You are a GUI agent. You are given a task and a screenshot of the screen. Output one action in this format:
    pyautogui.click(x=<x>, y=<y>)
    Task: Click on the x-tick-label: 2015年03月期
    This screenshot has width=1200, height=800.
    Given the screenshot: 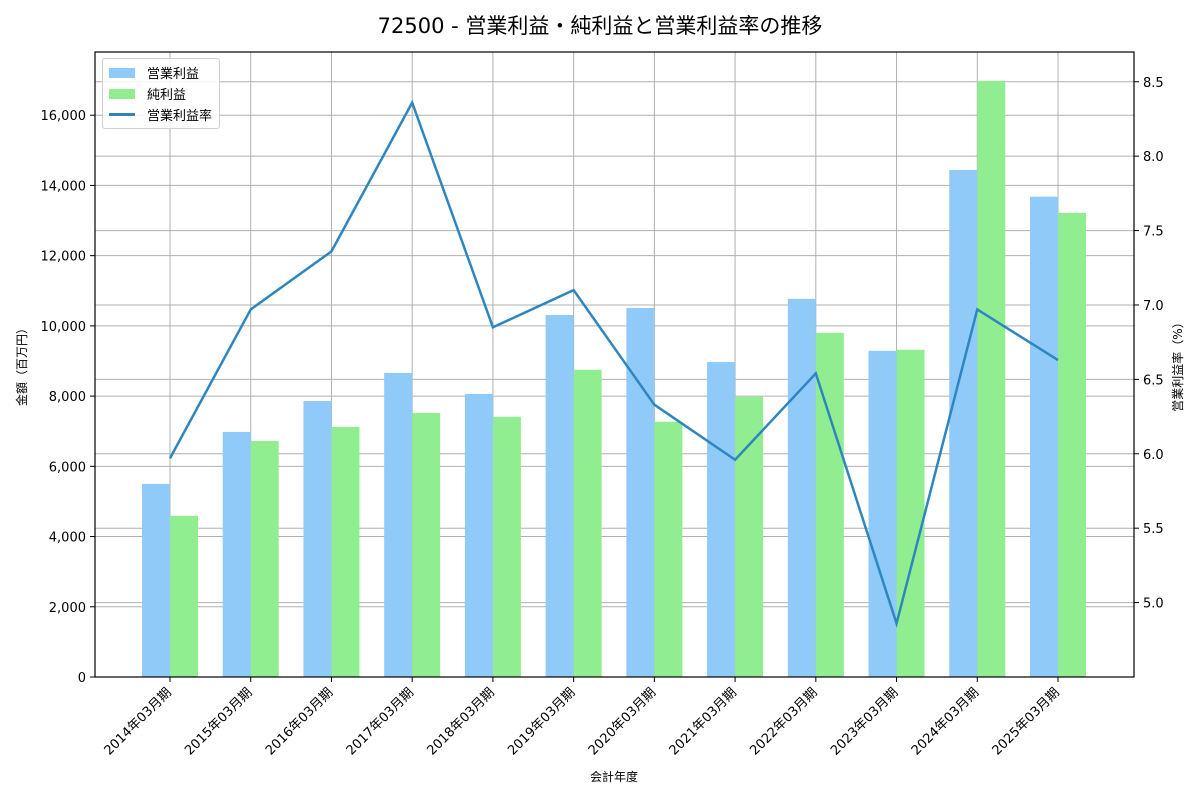 What is the action you would take?
    pyautogui.click(x=218, y=721)
    